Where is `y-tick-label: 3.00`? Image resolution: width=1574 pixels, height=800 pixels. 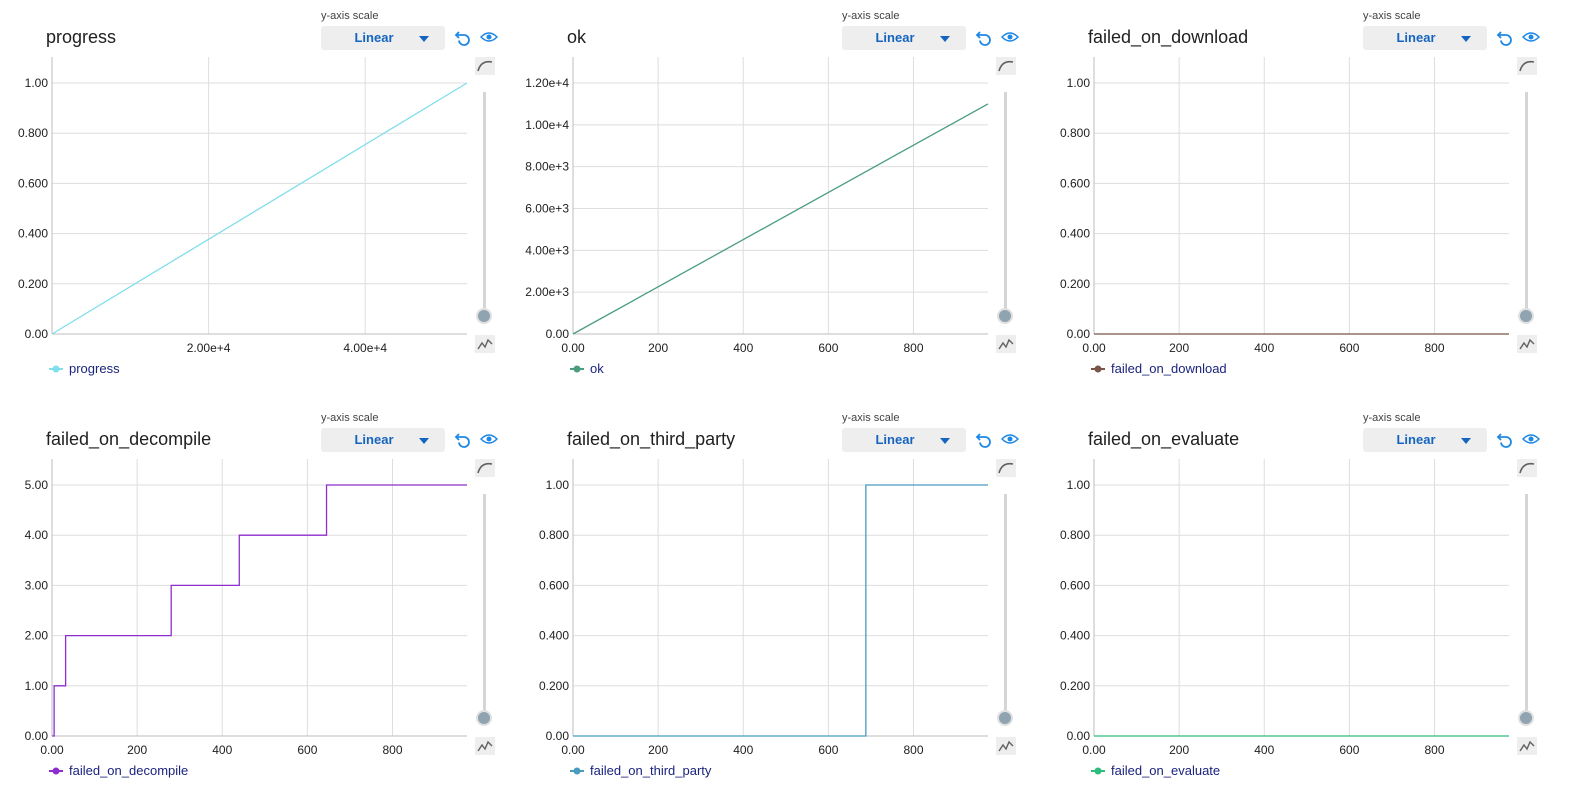
y-tick-label: 3.00 is located at coordinates (37, 585).